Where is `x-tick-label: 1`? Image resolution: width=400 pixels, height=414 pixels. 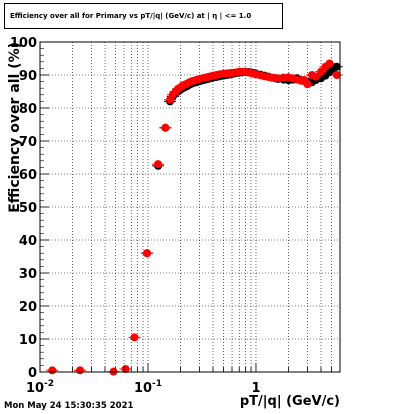 x-tick-label: 1 is located at coordinates (255, 388).